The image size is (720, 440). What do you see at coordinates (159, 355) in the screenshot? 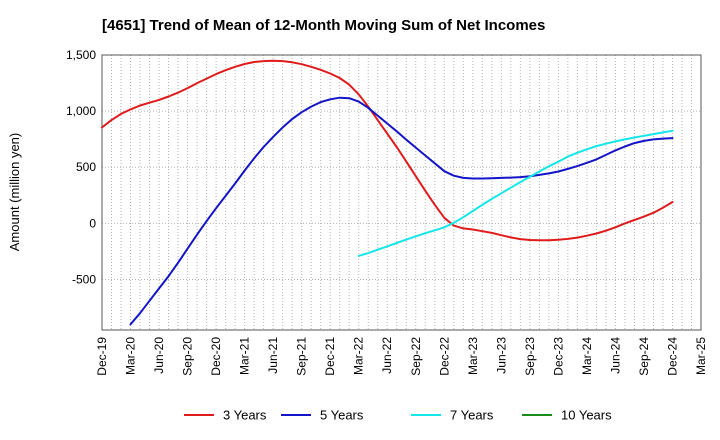
I see `x-tick-label: Jun-20` at bounding box center [159, 355].